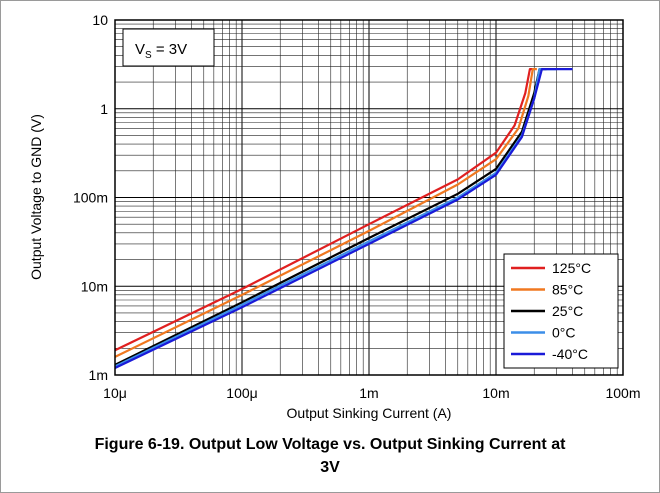  What do you see at coordinates (115, 393) in the screenshot?
I see `x-tick-label: 10μ` at bounding box center [115, 393].